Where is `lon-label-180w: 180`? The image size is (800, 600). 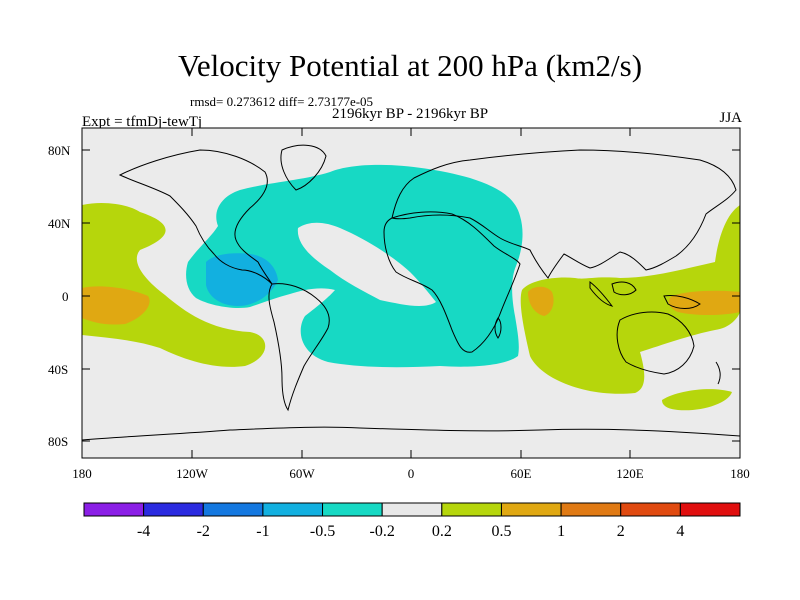 lon-label-180w: 180 is located at coordinates (82, 473).